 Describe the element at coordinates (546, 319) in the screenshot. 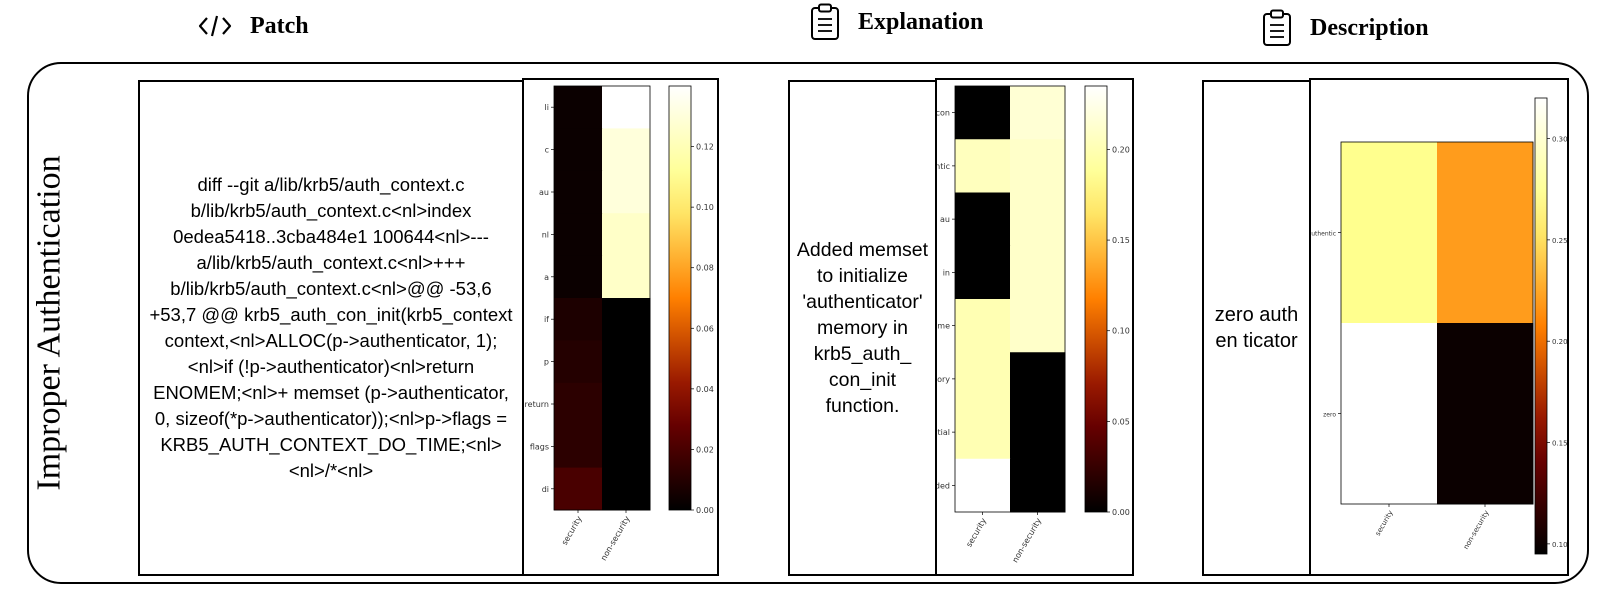

I see `row-label: if` at that location.